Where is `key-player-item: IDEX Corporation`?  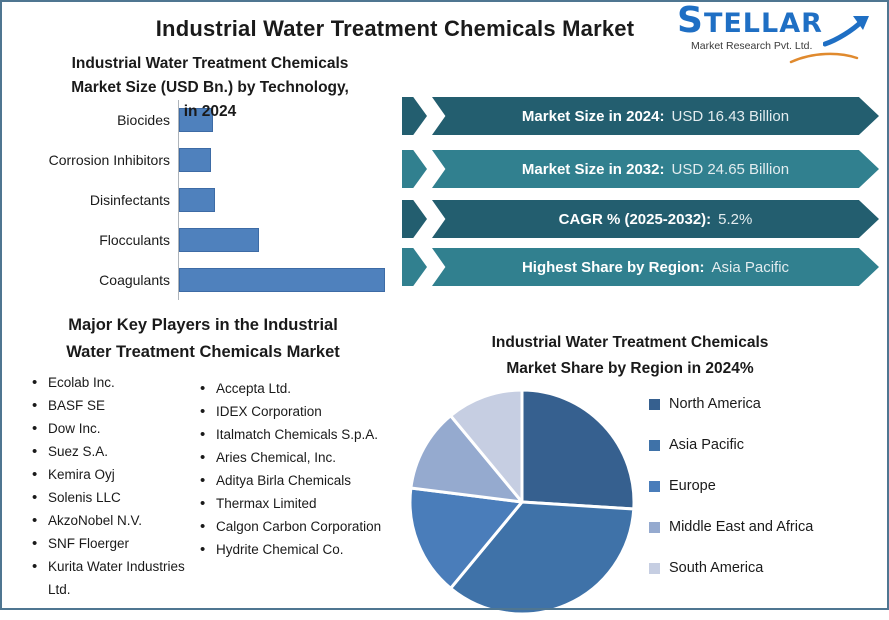
key-player-item: IDEX Corporation is located at coordinates (294, 411).